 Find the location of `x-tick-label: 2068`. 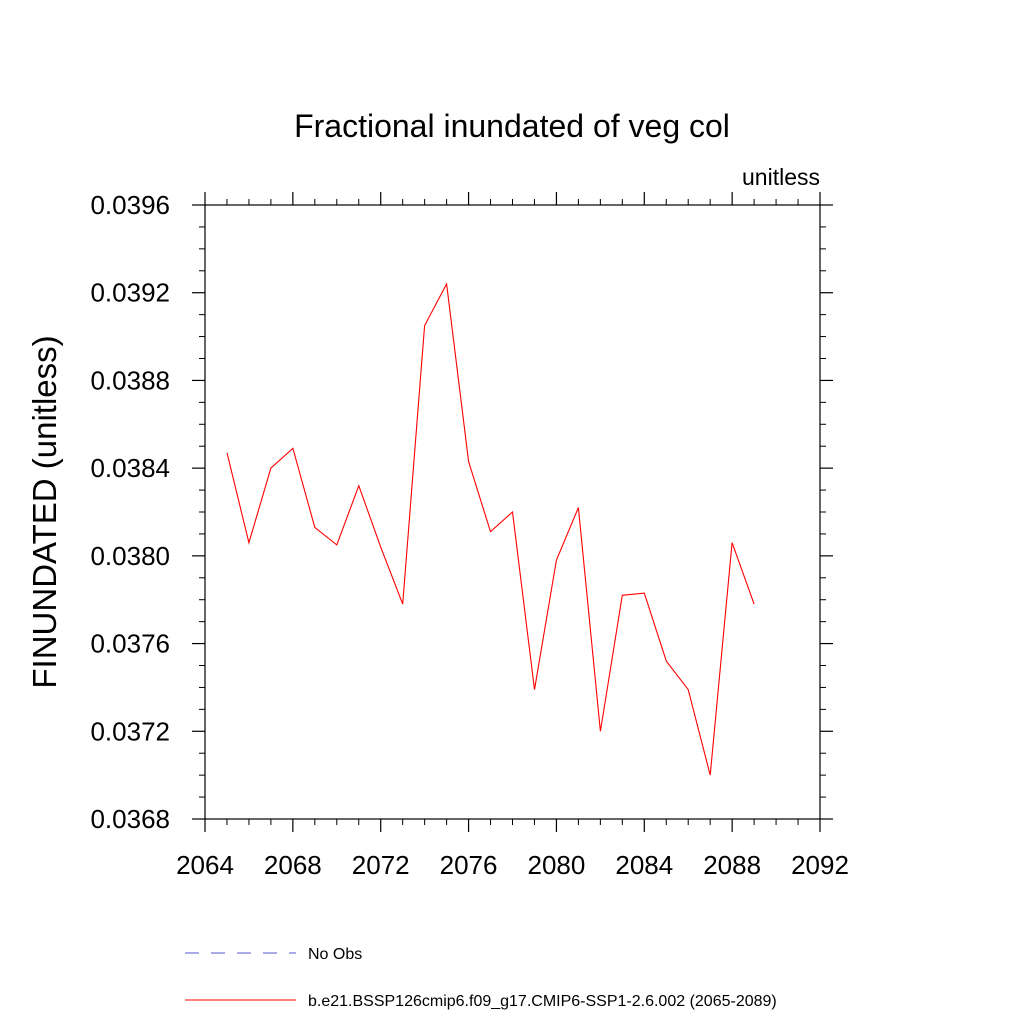

x-tick-label: 2068 is located at coordinates (293, 865).